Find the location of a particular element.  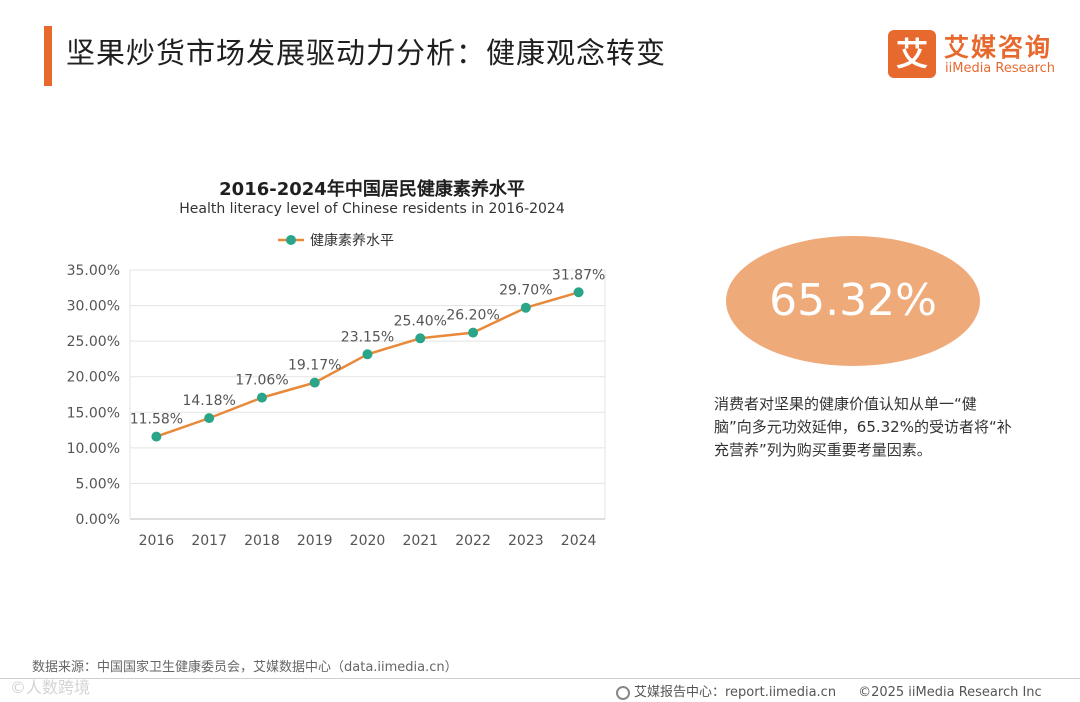

data-label: 29.70% is located at coordinates (525, 291).